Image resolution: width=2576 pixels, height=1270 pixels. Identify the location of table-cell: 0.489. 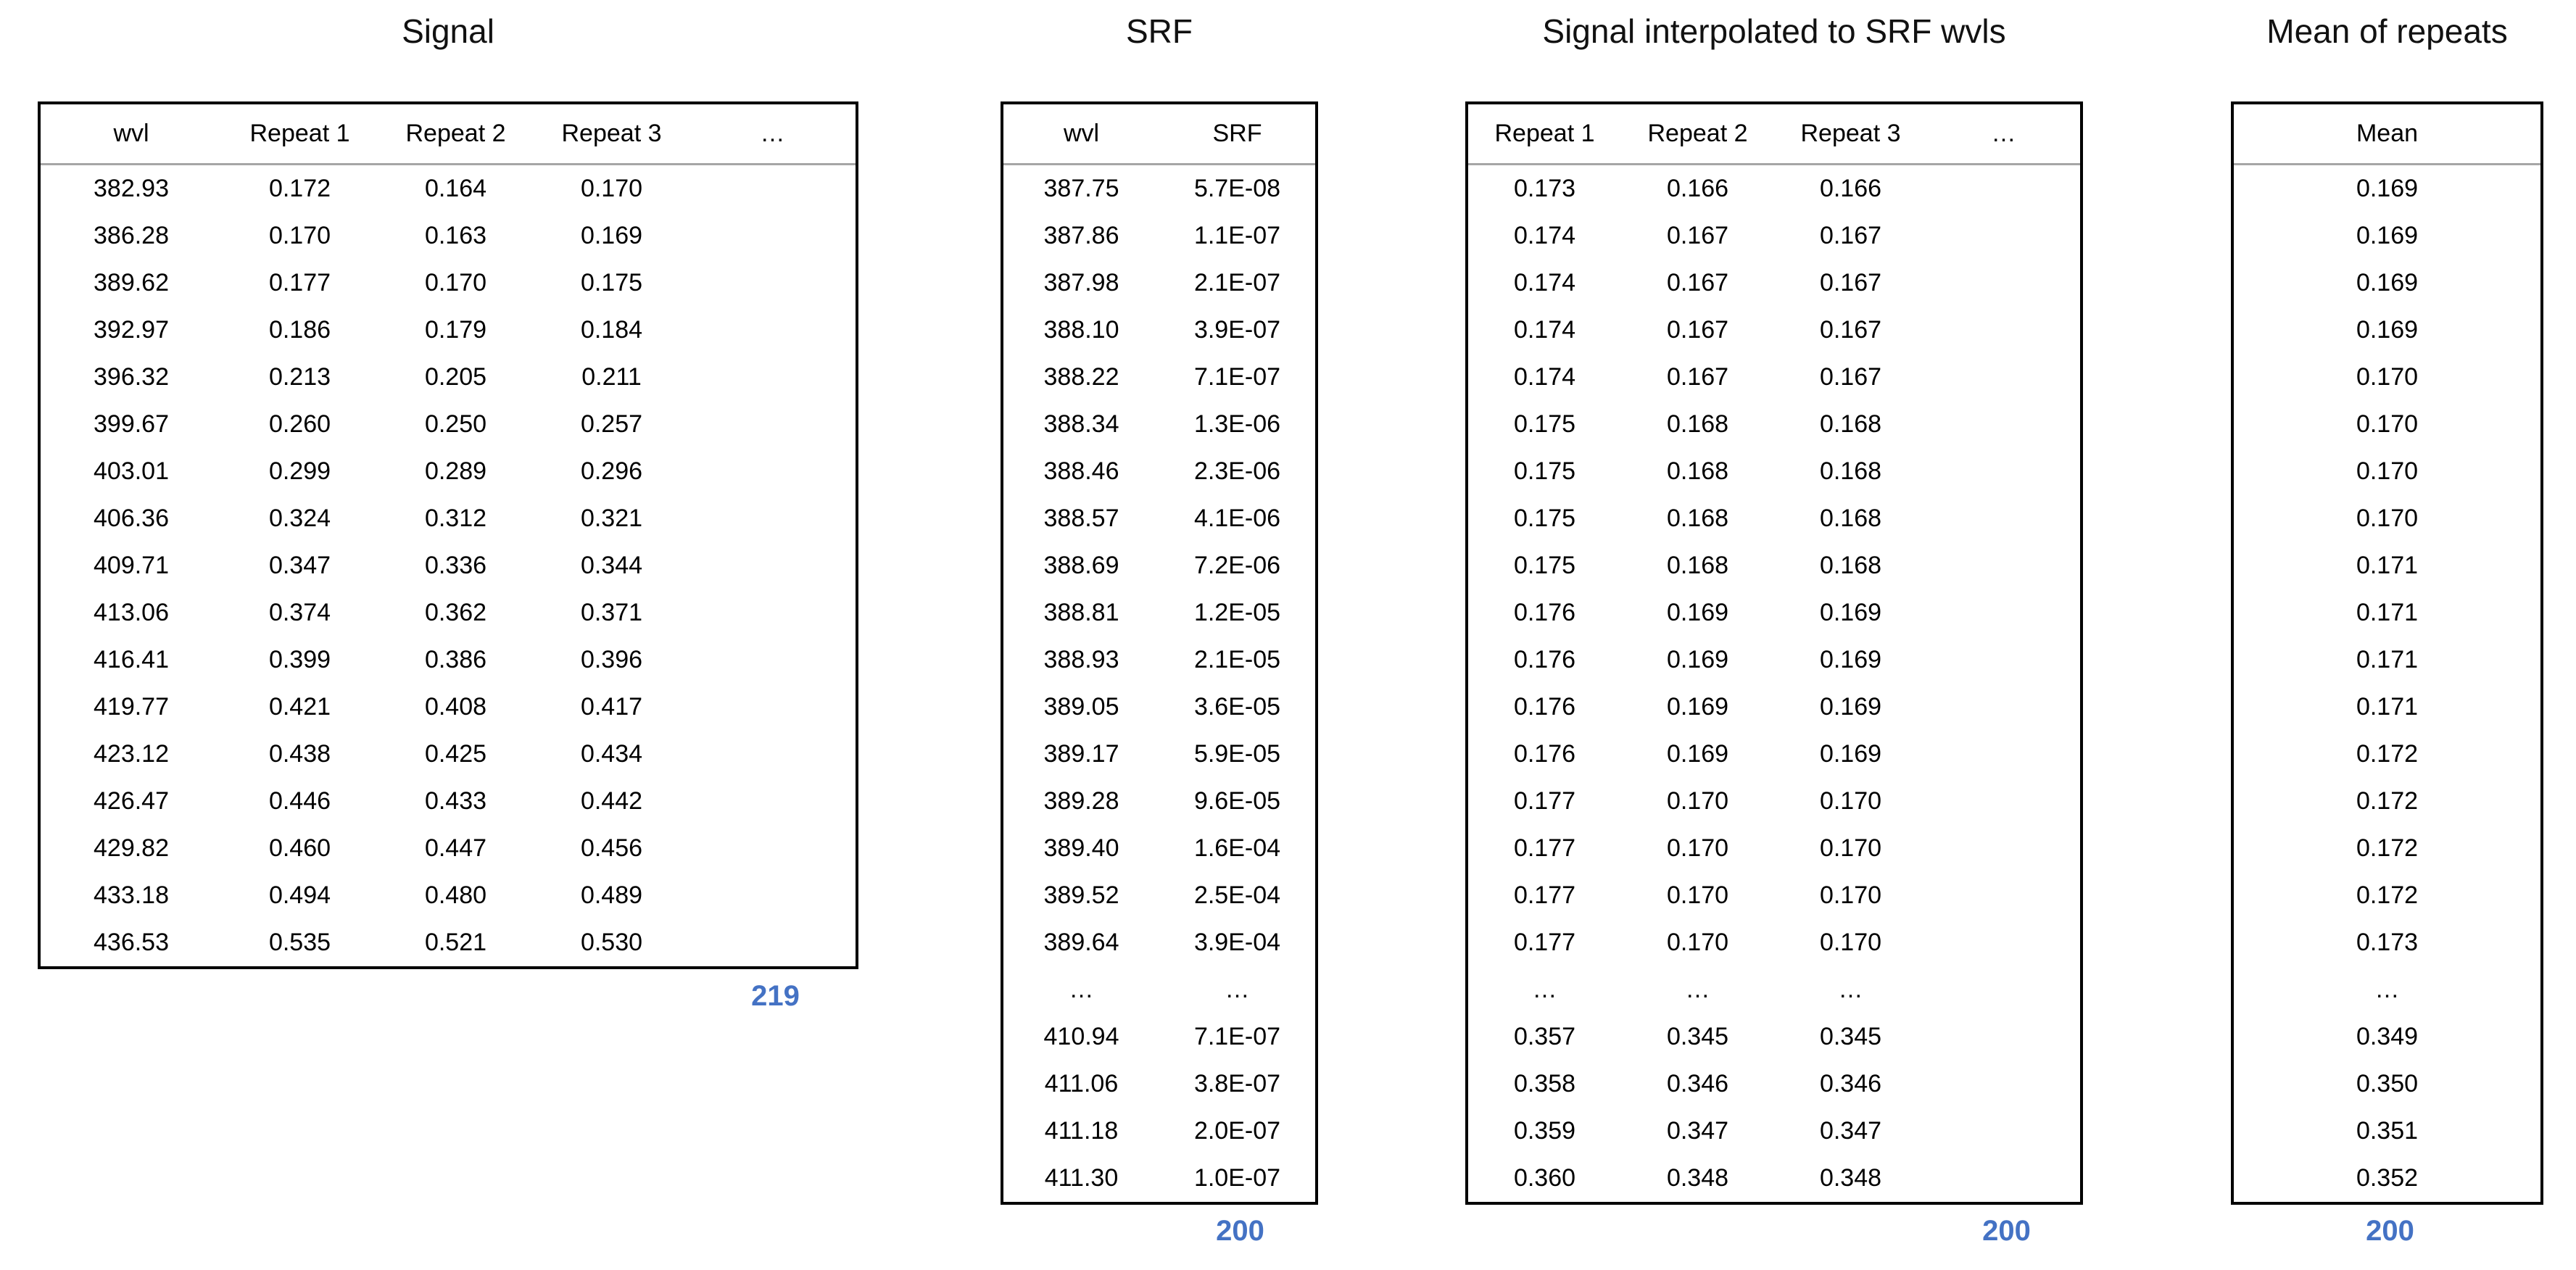
(611, 895).